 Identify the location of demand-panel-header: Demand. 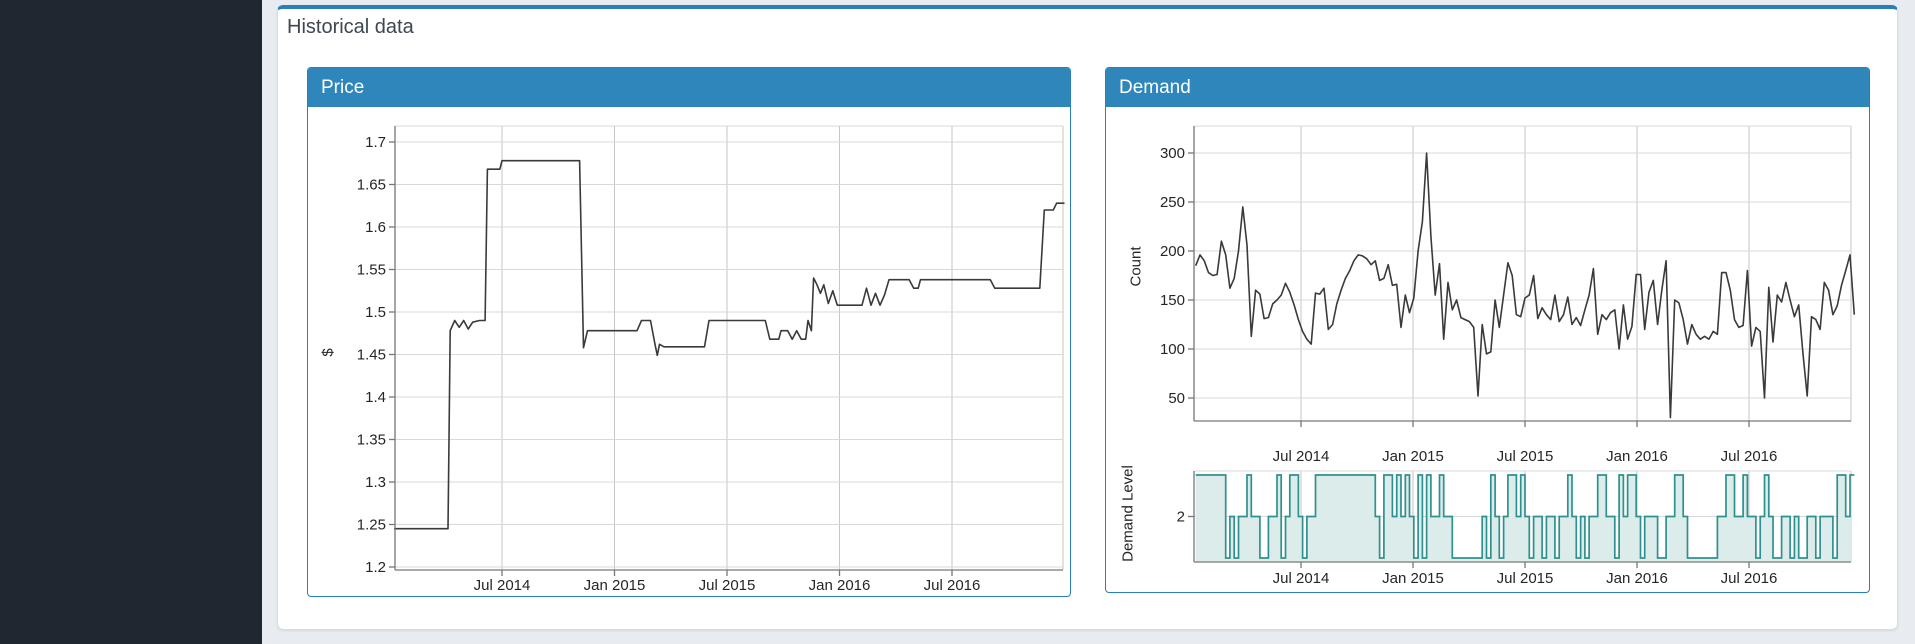
(1487, 87).